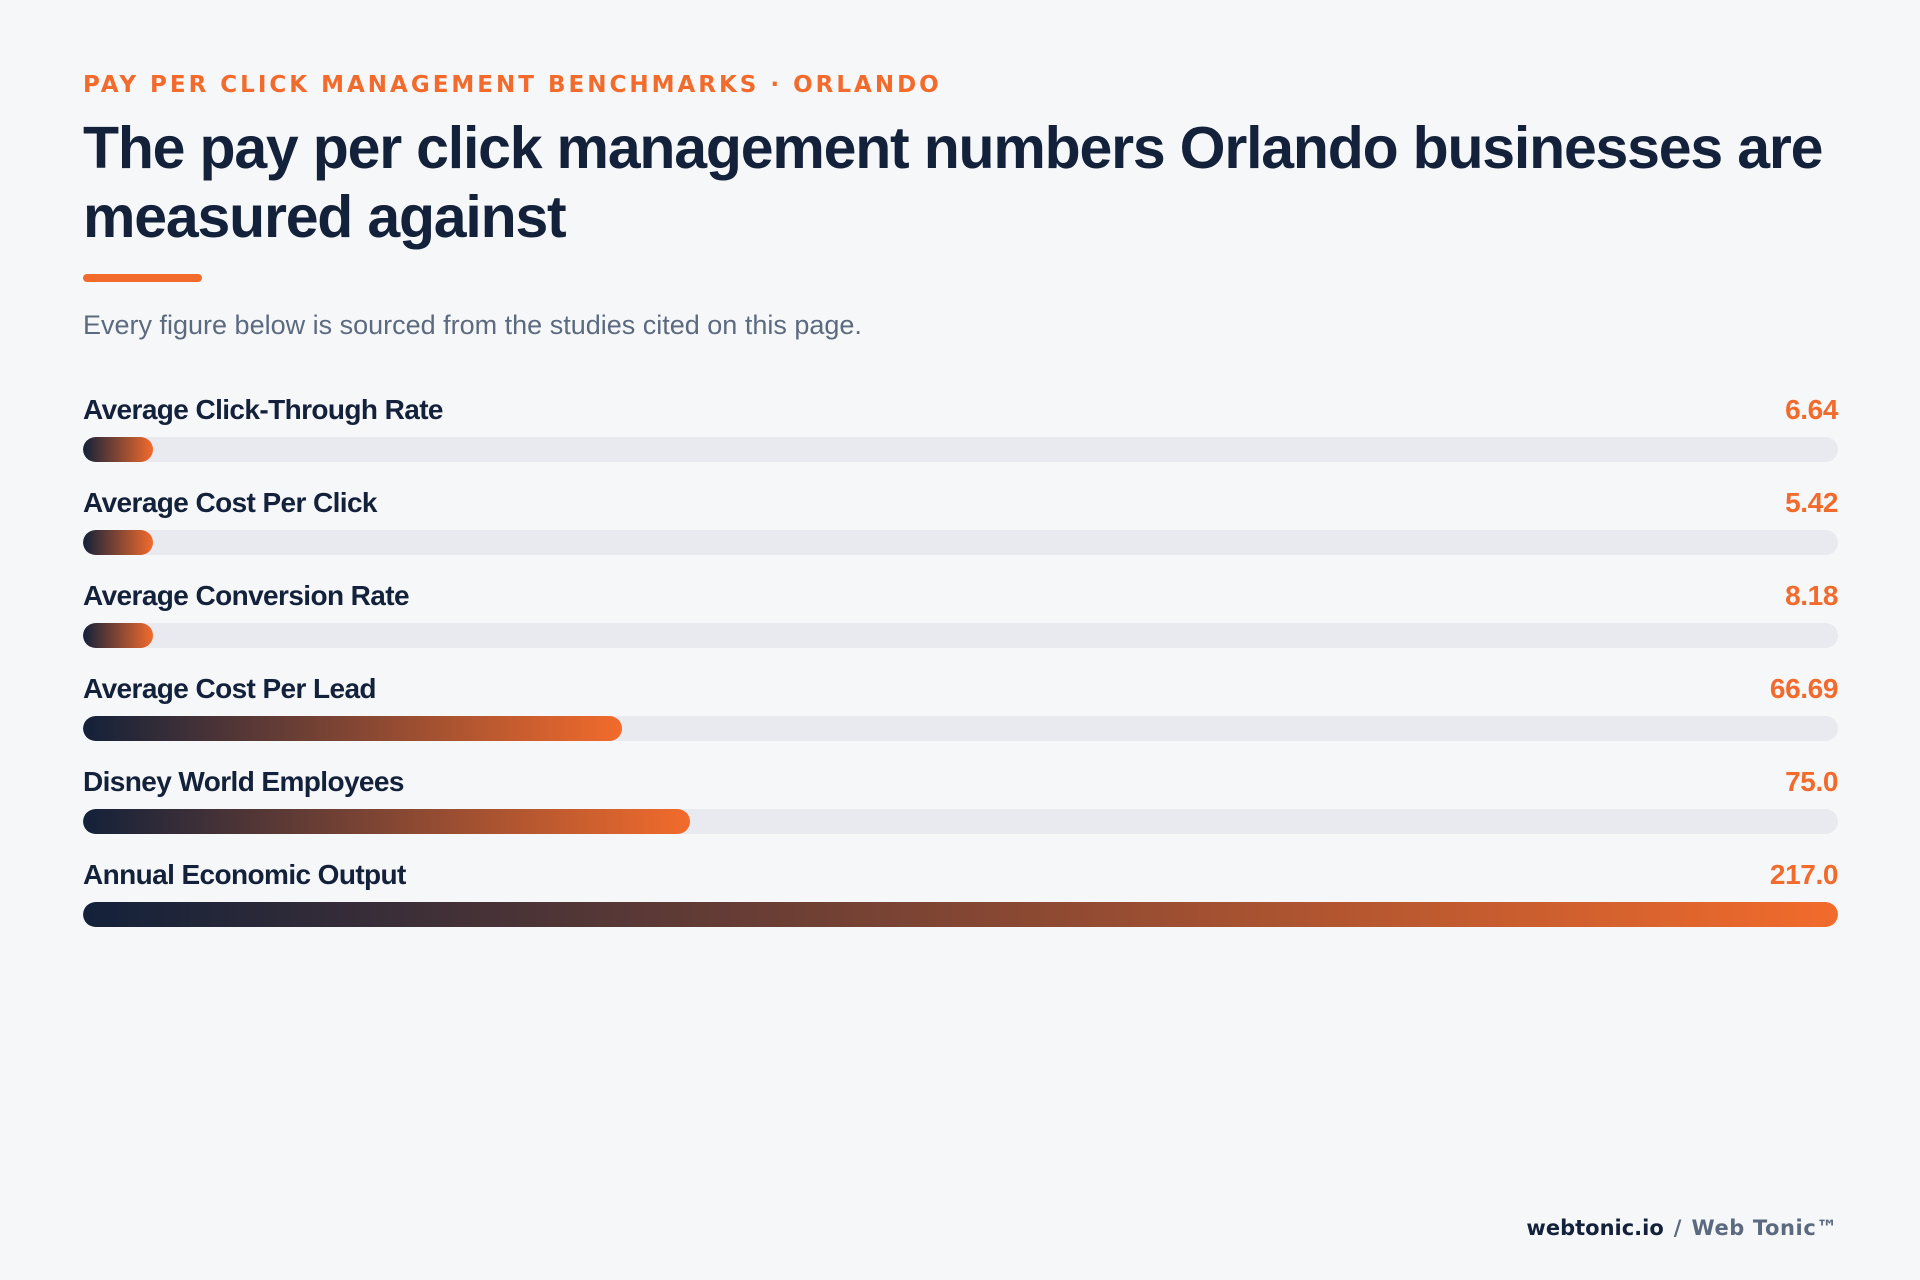 This screenshot has width=1920, height=1280. I want to click on bar-value-label: 217.0, so click(1803, 874).